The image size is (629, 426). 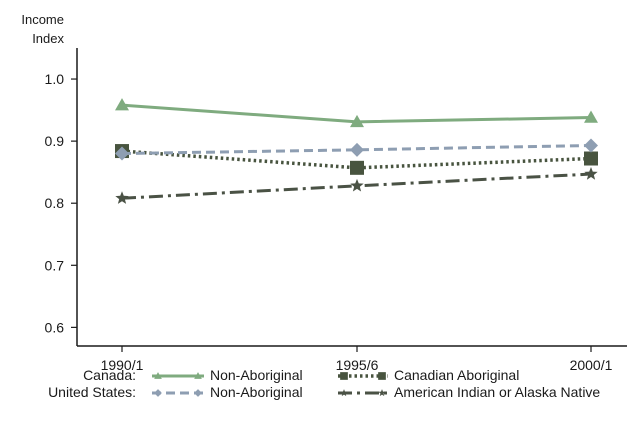 What do you see at coordinates (48, 38) in the screenshot?
I see `y-axis-title-line-2: Index` at bounding box center [48, 38].